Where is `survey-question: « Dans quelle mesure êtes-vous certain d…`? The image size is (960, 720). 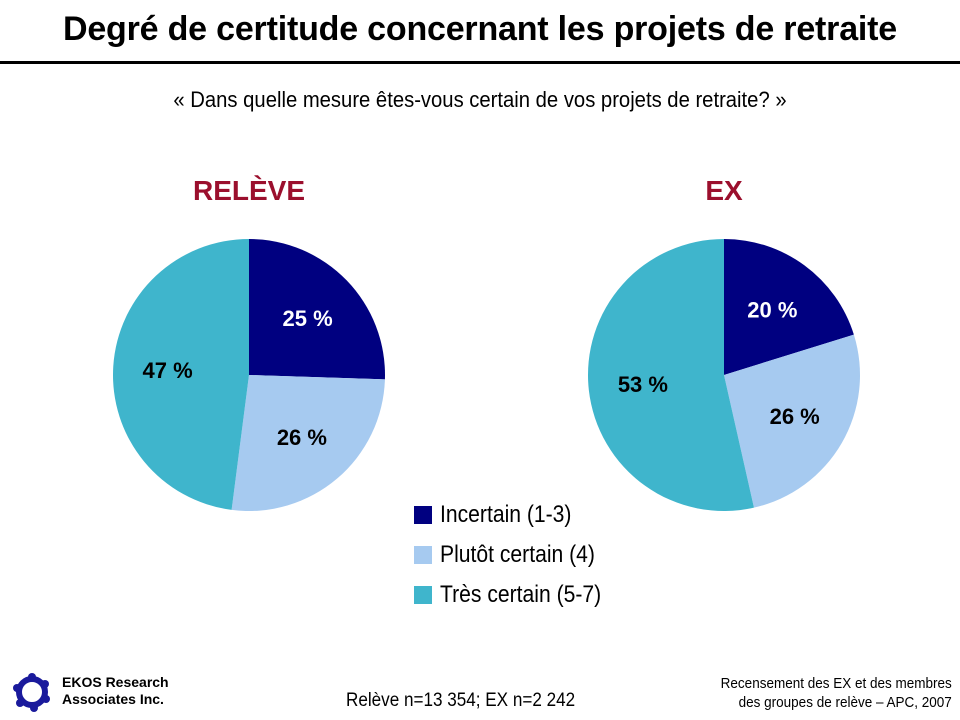
survey-question: « Dans quelle mesure êtes-vous certain d… is located at coordinates (480, 99).